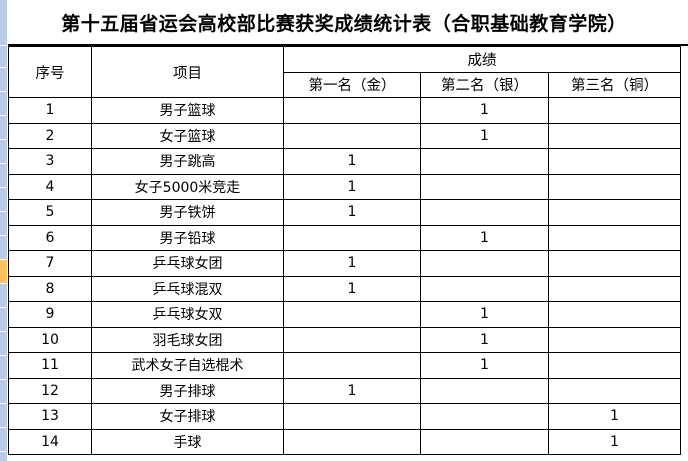 This screenshot has height=461, width=688. What do you see at coordinates (187, 416) in the screenshot?
I see `cell-event: 女子排球` at bounding box center [187, 416].